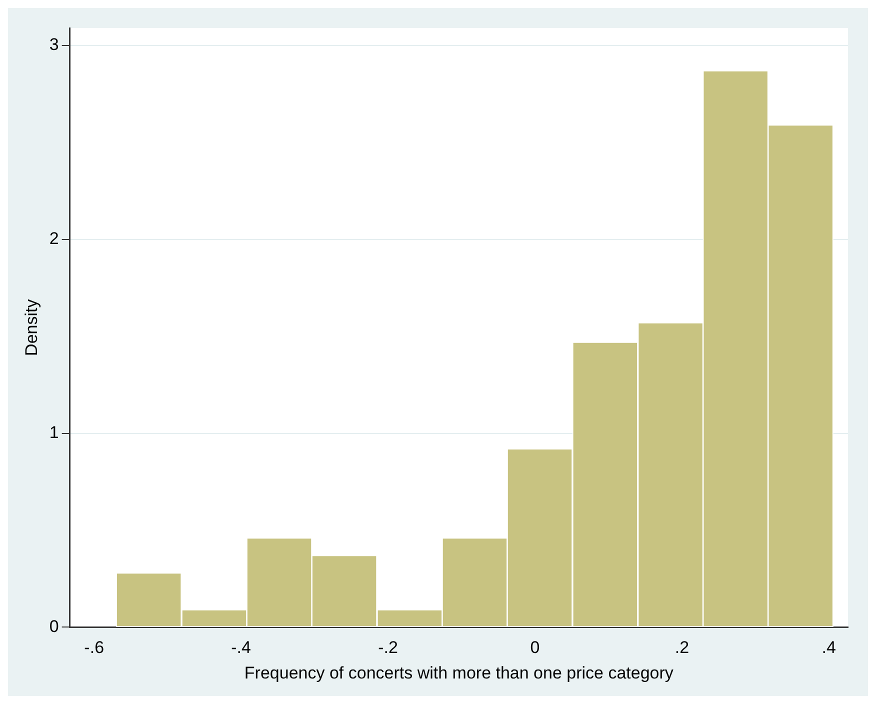 The image size is (876, 704). I want to click on x-tick-label: -.4, so click(241, 648).